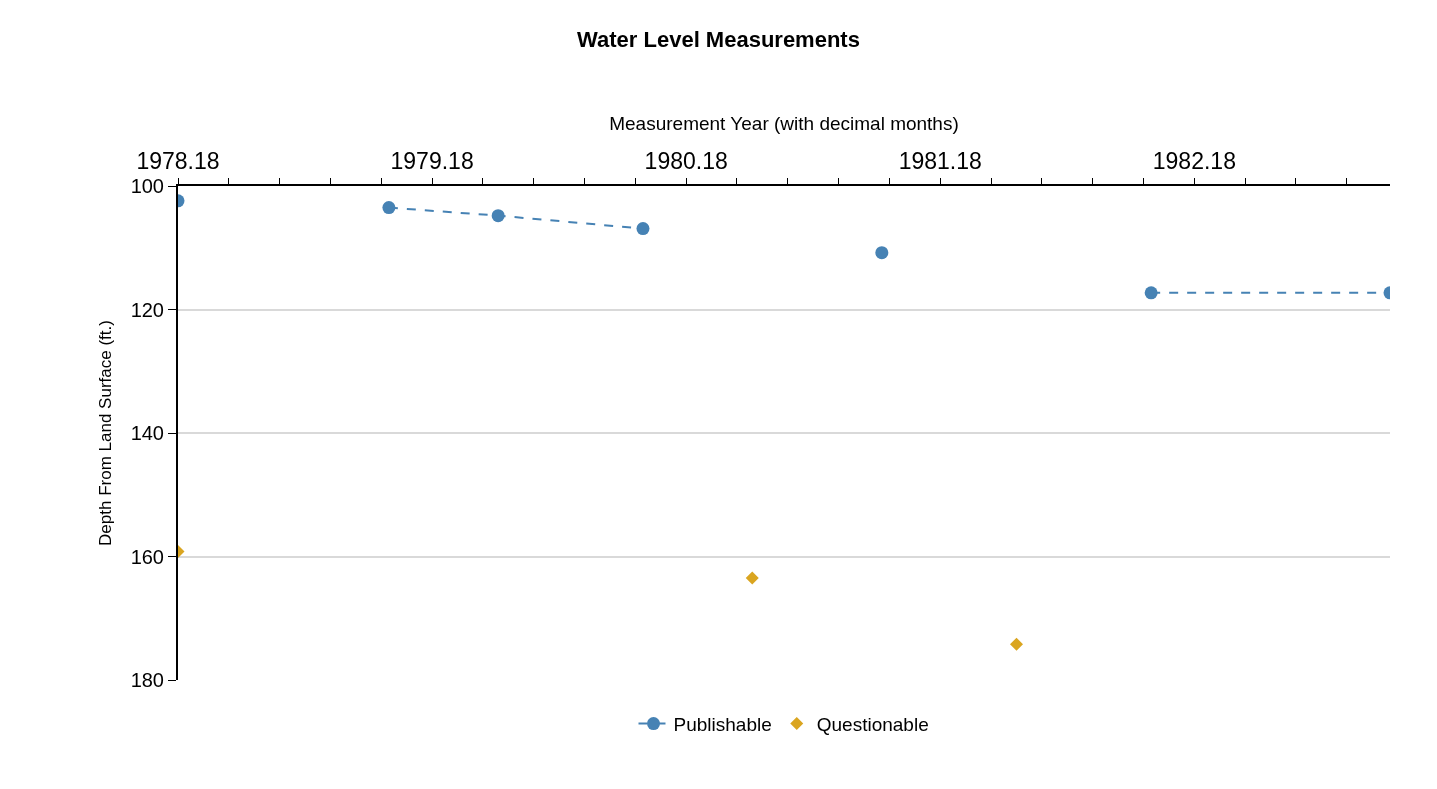  What do you see at coordinates (940, 160) in the screenshot?
I see `x-tick-label: 1981.18` at bounding box center [940, 160].